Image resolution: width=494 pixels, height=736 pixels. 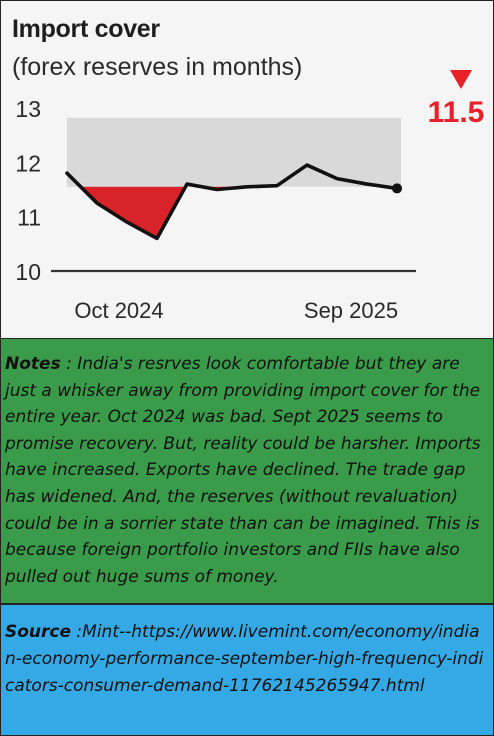 What do you see at coordinates (86, 29) in the screenshot?
I see `chart-title: Import cover` at bounding box center [86, 29].